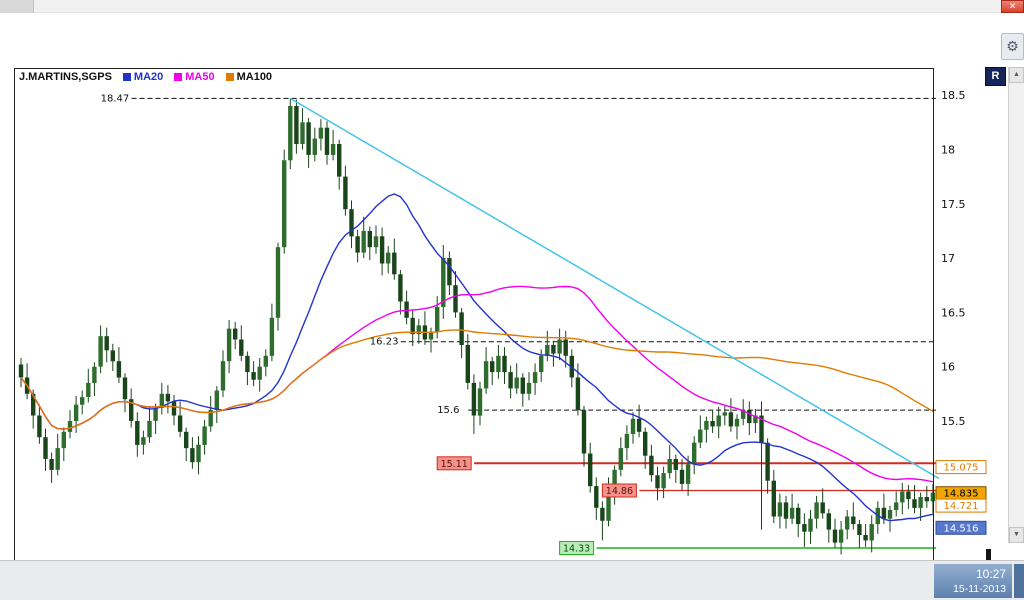 Image resolution: width=1024 pixels, height=600 pixels. I want to click on svg-text: 15.11, so click(454, 464).